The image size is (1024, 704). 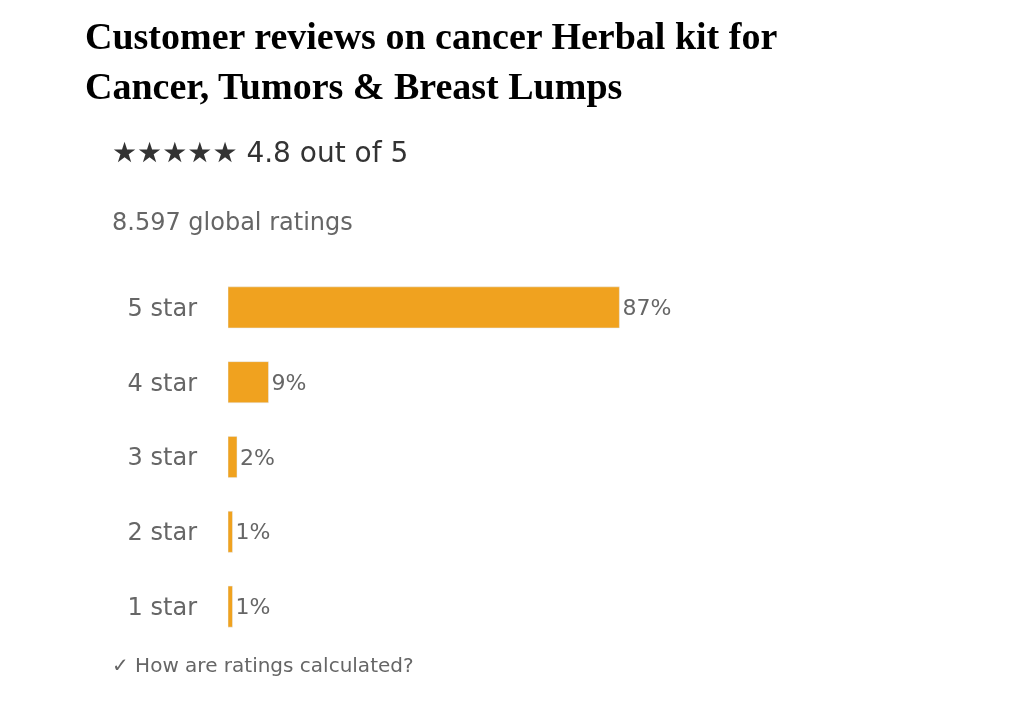 I want to click on y-tick-label: 5 star, so click(x=162, y=307).